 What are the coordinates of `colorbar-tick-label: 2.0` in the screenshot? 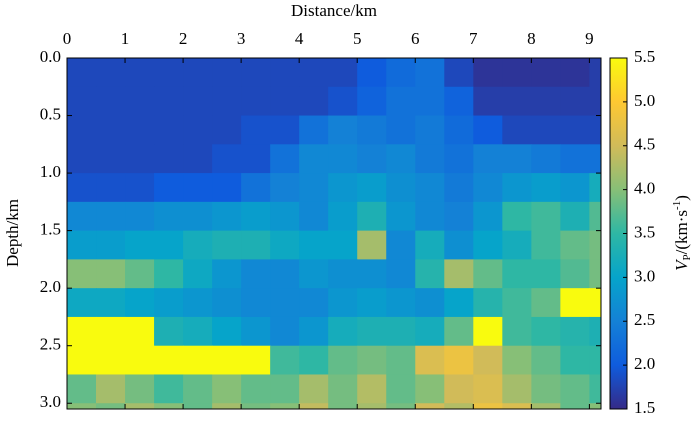 It's located at (644, 363).